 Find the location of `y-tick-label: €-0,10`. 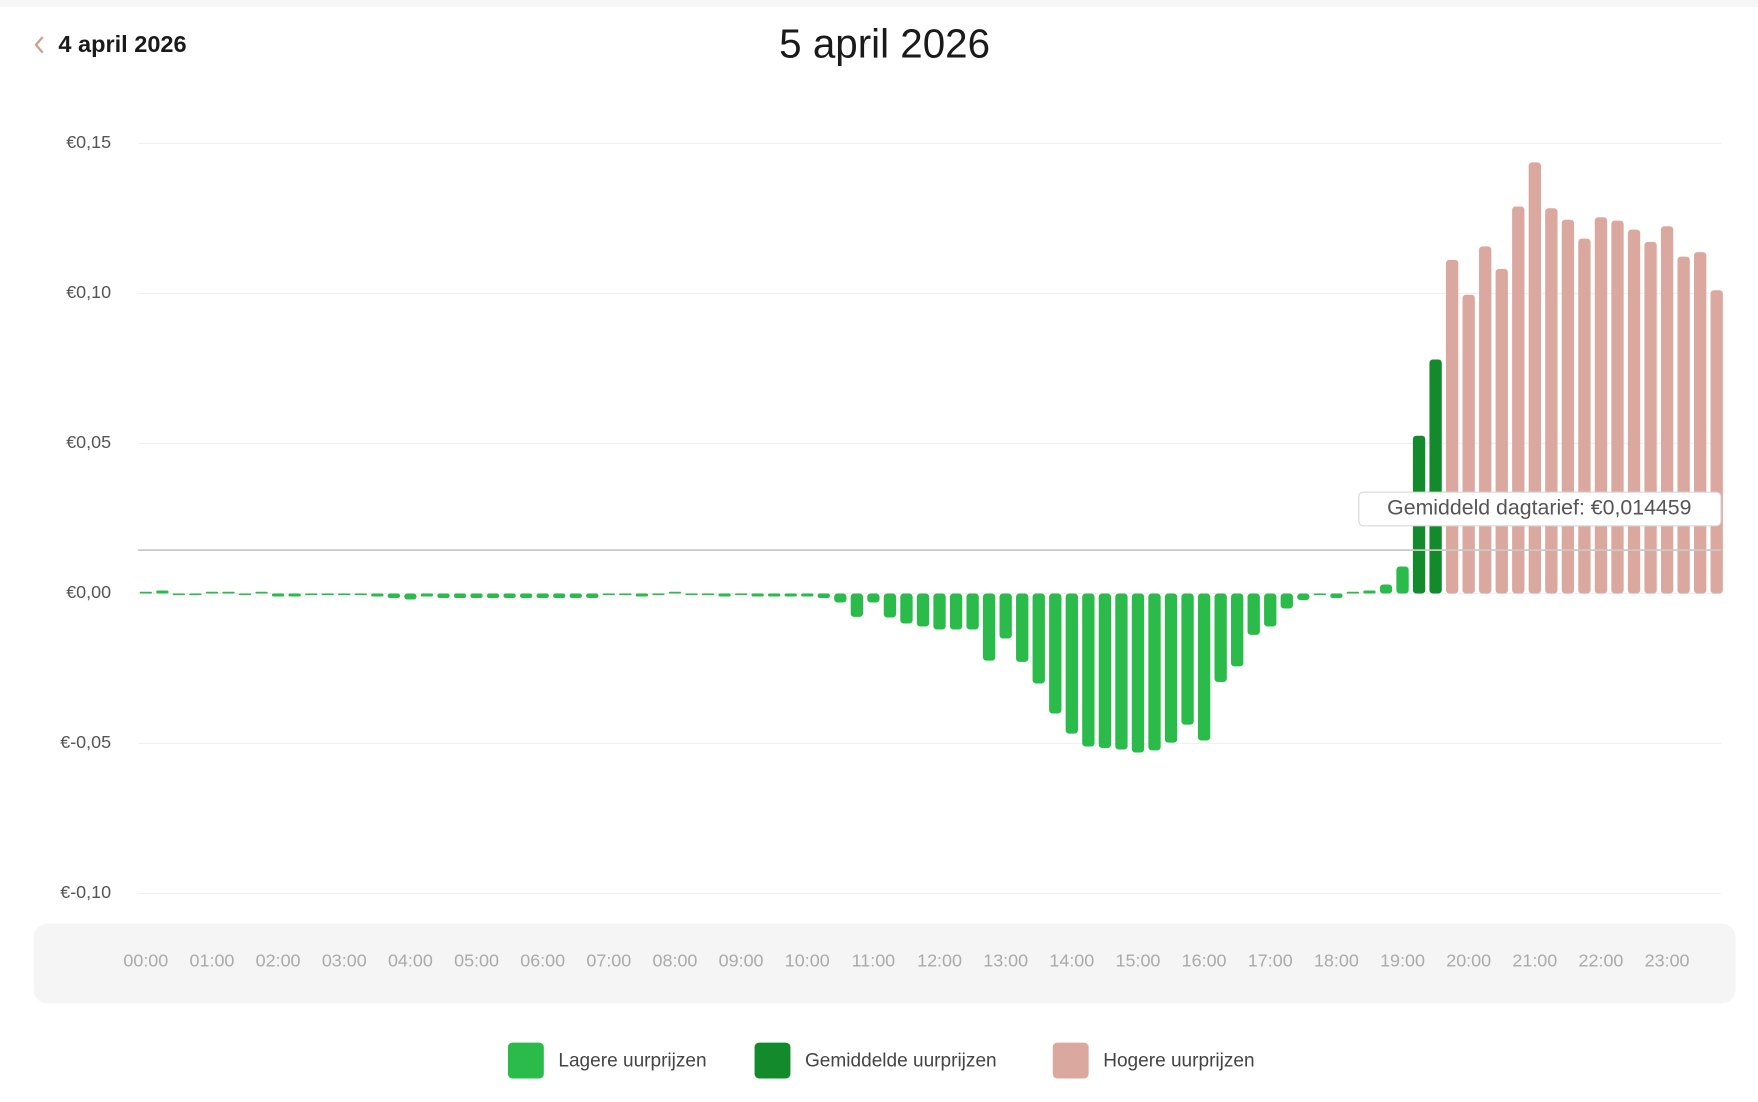

y-tick-label: €-0,10 is located at coordinates (85, 892).